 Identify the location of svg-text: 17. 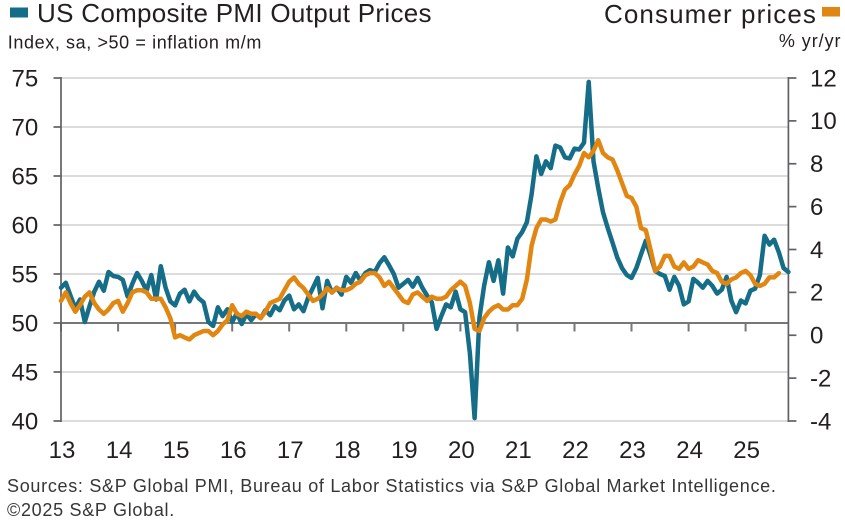
(290, 450).